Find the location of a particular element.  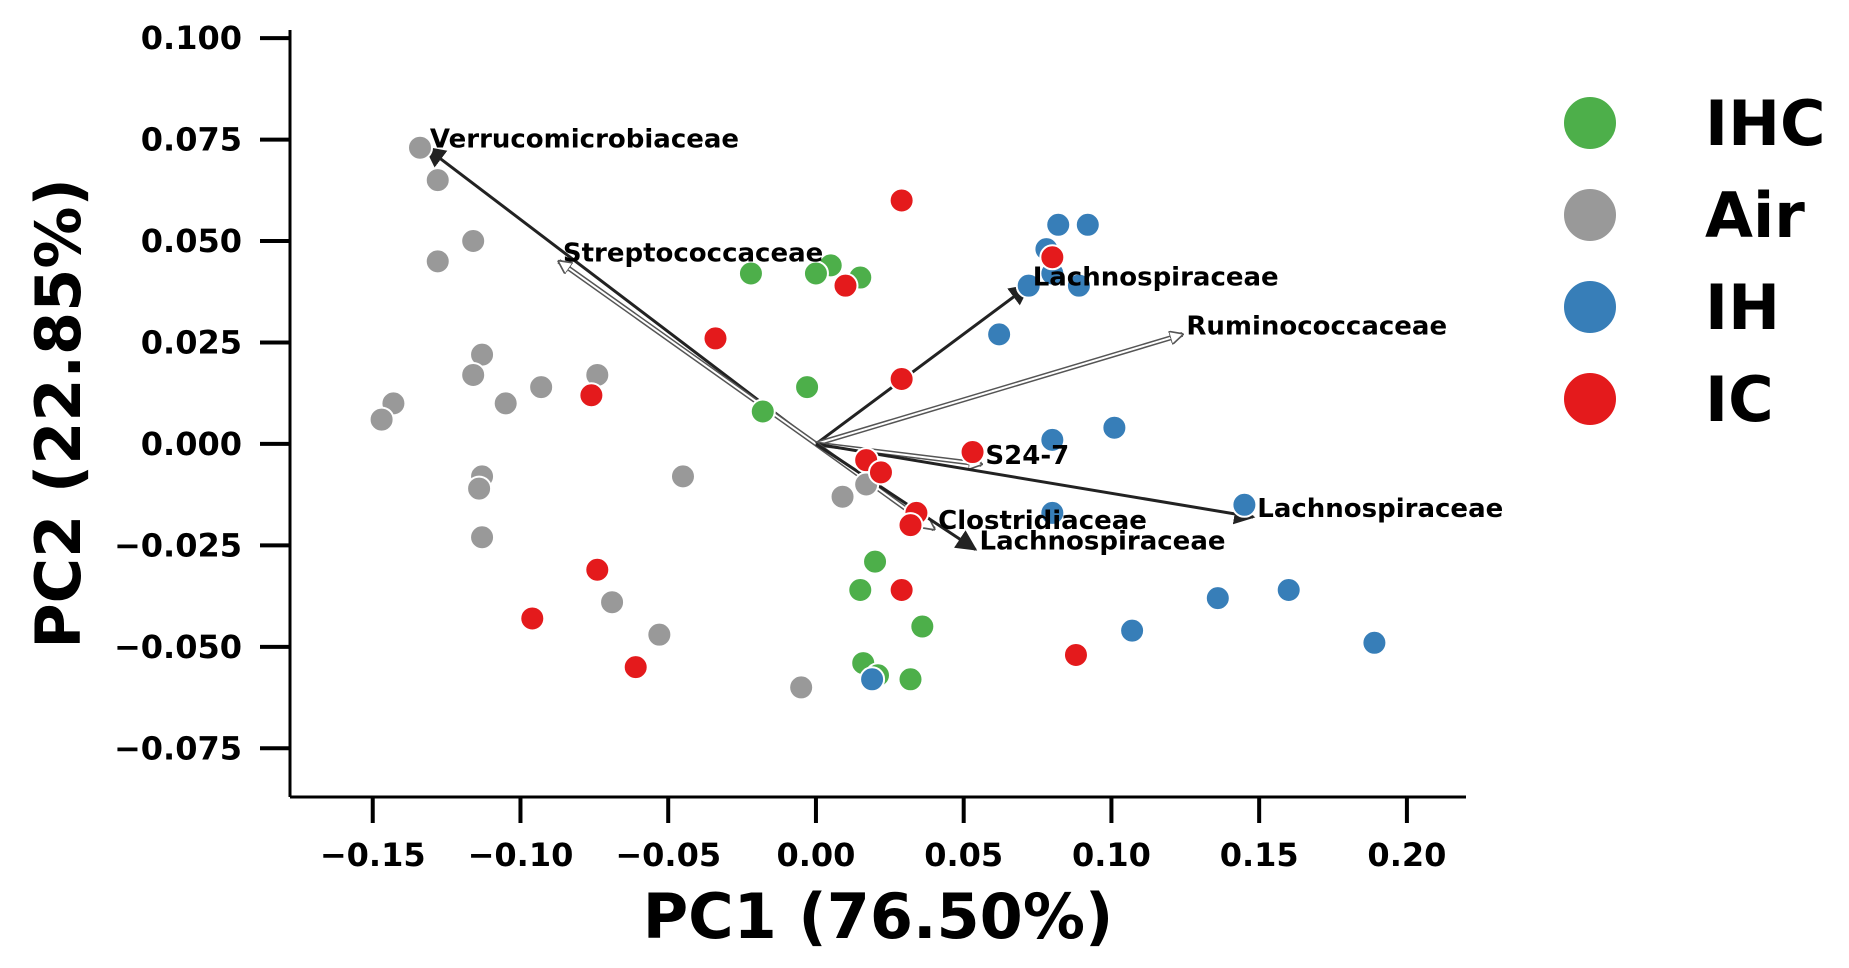

x-tick-label: −0.05 is located at coordinates (668, 855).